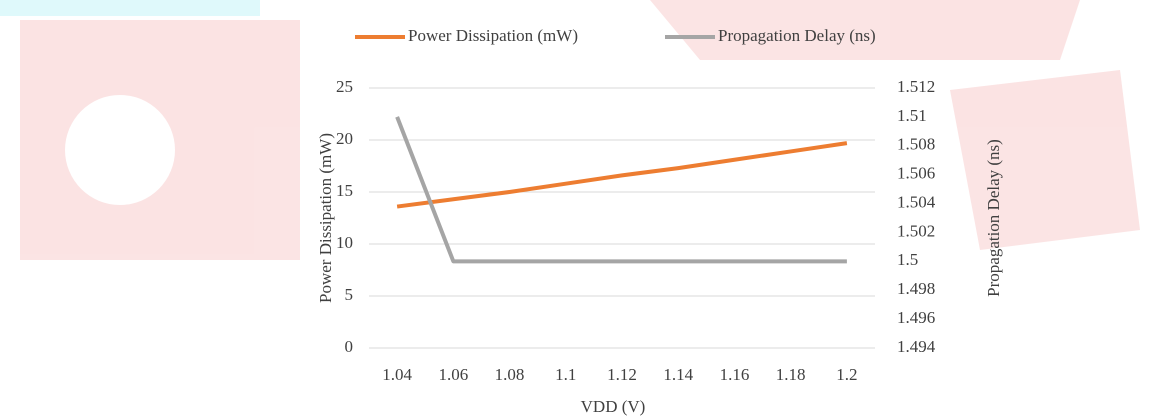 This screenshot has height=419, width=1170. I want to click on y-tick-label: 5, so click(349, 294).